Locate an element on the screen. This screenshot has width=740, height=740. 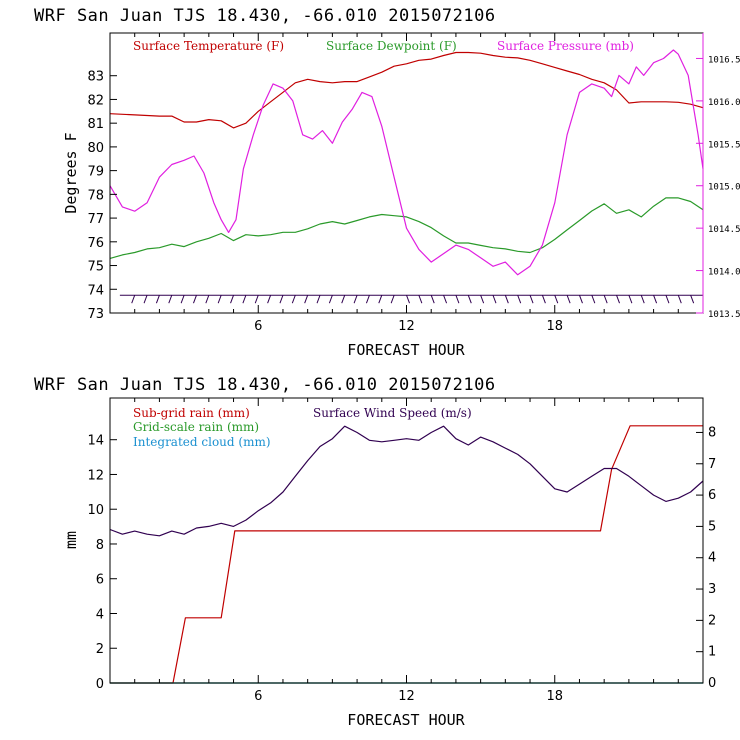
y2-tick-label: 4 is located at coordinates (712, 558).